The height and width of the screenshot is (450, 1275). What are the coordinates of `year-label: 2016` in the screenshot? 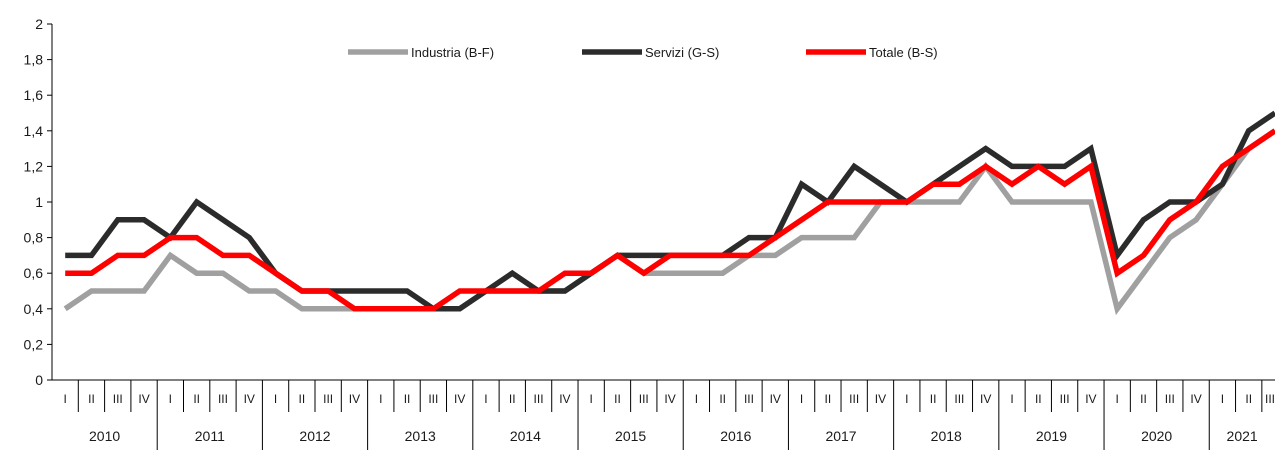 It's located at (735, 436).